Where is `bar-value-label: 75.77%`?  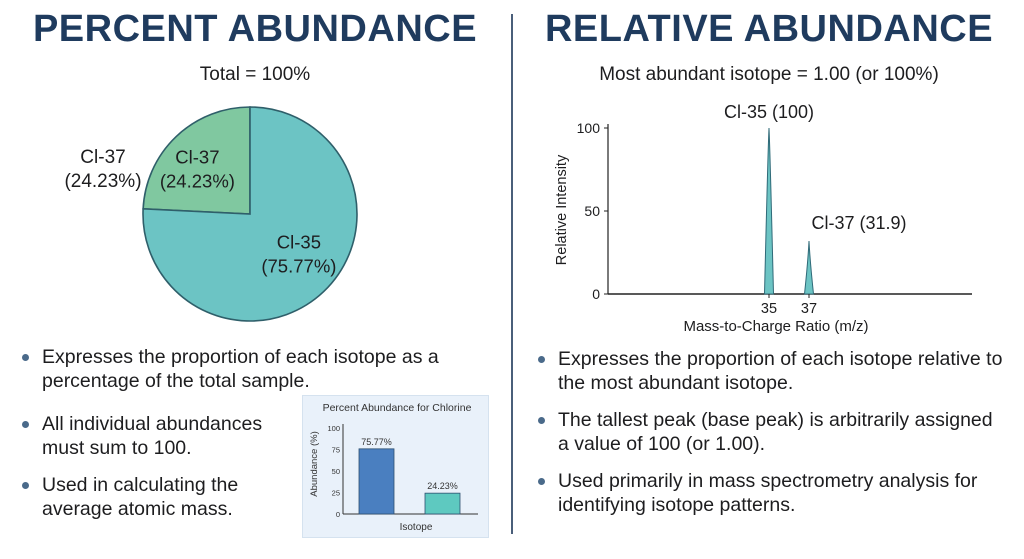 bar-value-label: 75.77% is located at coordinates (376, 442).